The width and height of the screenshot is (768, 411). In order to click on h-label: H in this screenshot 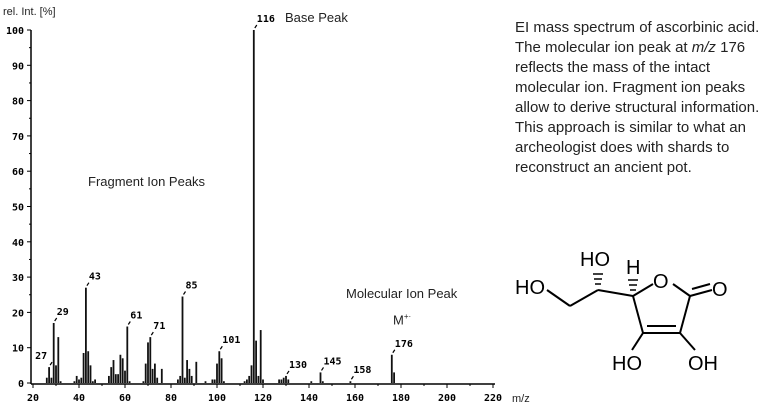, I will do `click(633, 268)`.